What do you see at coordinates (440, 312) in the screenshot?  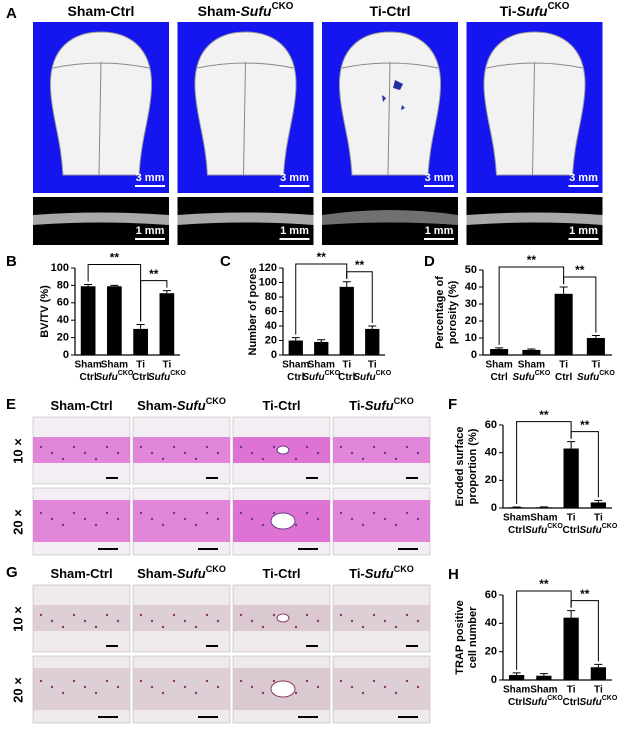 I see `y-axis-label: Percentage of` at bounding box center [440, 312].